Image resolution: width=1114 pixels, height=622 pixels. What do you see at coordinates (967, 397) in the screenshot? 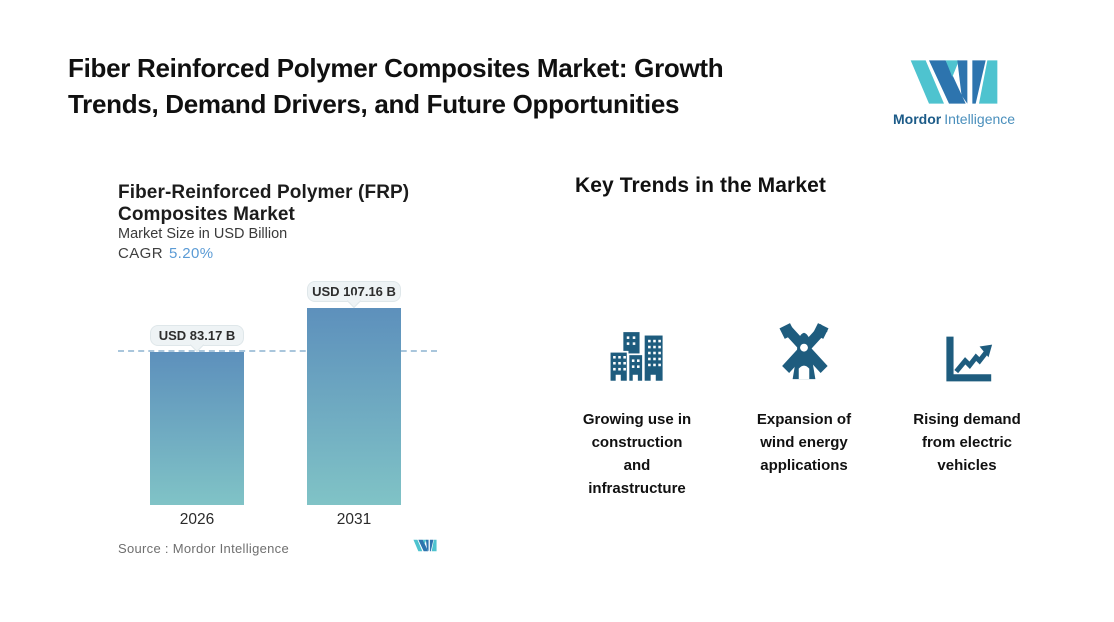
I see `trend-item-electric-vehicles: Rising demand from electric vehicles` at bounding box center [967, 397].